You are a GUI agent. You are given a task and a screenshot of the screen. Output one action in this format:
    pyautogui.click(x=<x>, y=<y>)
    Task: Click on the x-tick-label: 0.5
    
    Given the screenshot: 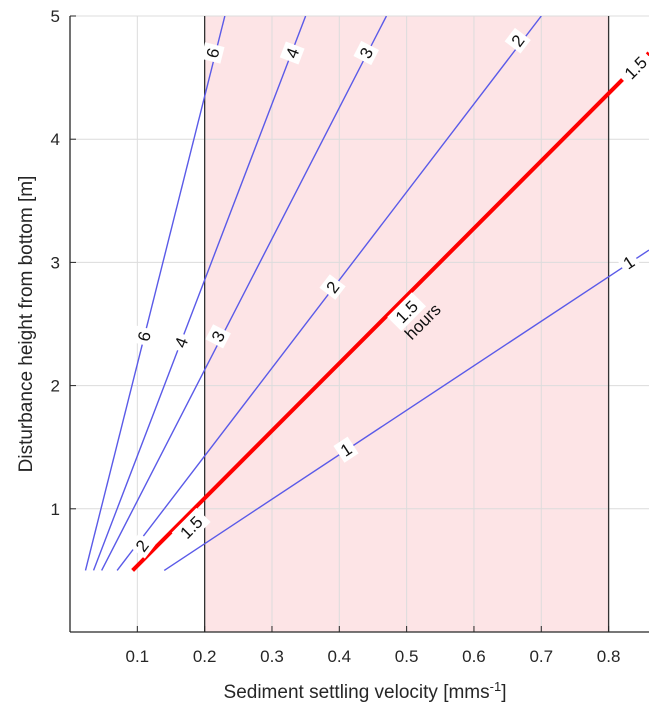 What is the action you would take?
    pyautogui.click(x=407, y=656)
    